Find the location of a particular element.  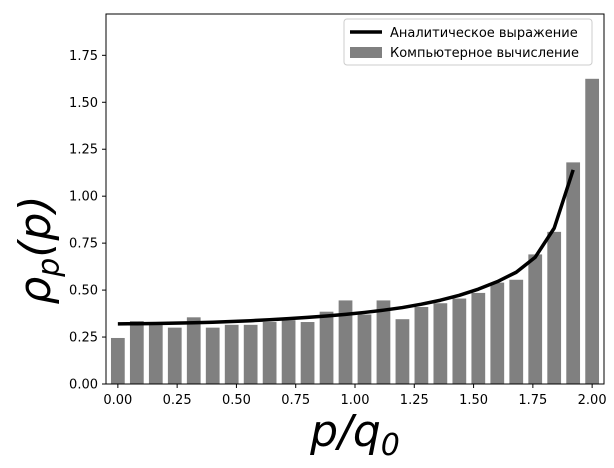

x-tick-label: 1.00 is located at coordinates (355, 400).